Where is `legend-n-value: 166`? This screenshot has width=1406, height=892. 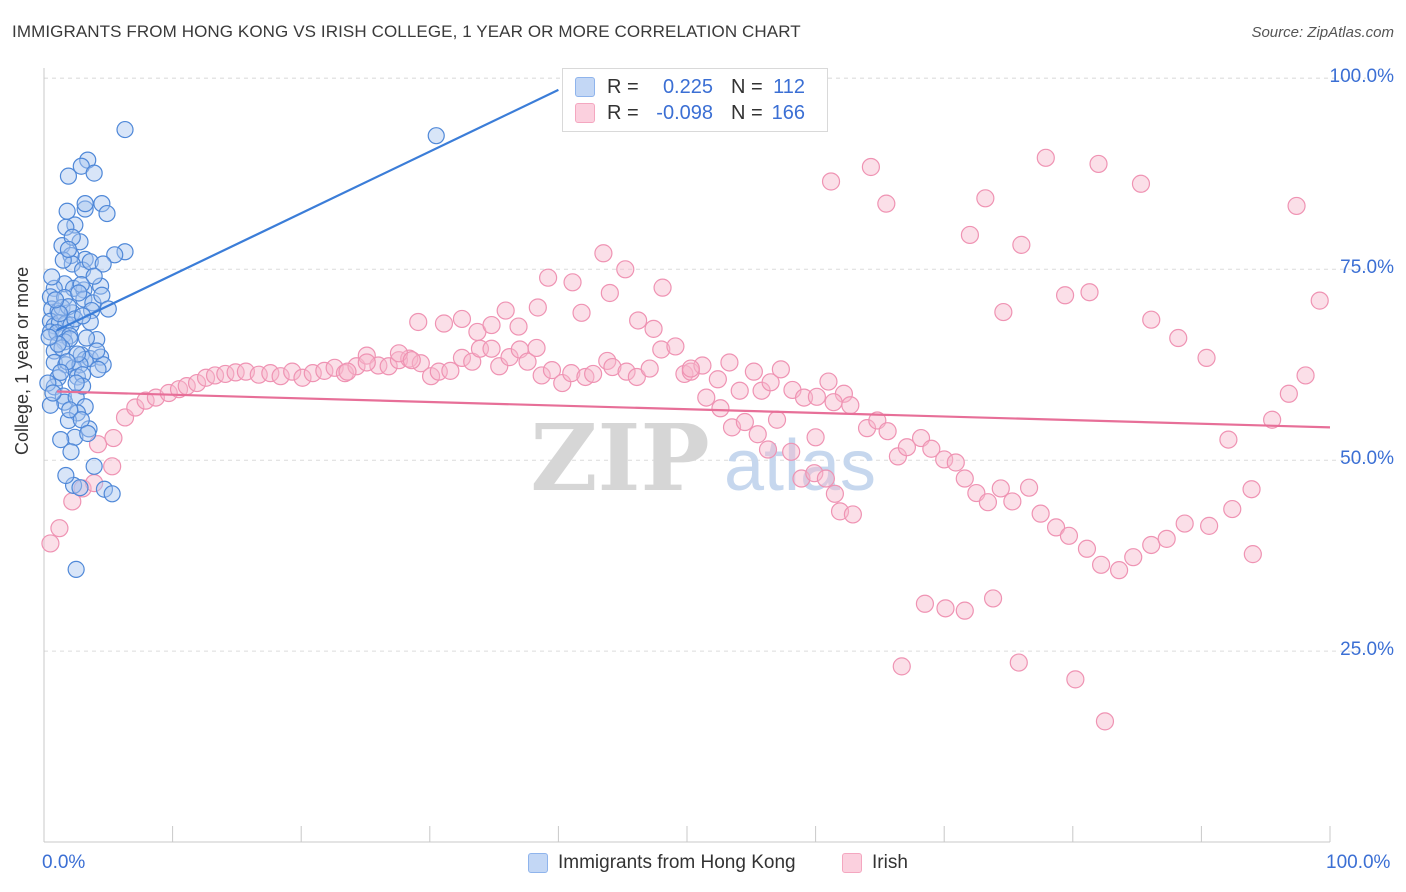 legend-n-value: 166 is located at coordinates (788, 112).